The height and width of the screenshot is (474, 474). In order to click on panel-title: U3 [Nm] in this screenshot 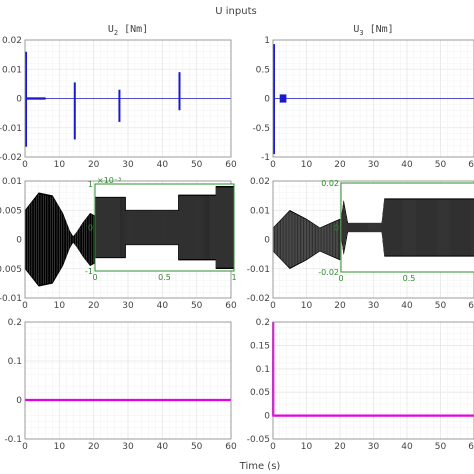, I will do `click(373, 30)`.